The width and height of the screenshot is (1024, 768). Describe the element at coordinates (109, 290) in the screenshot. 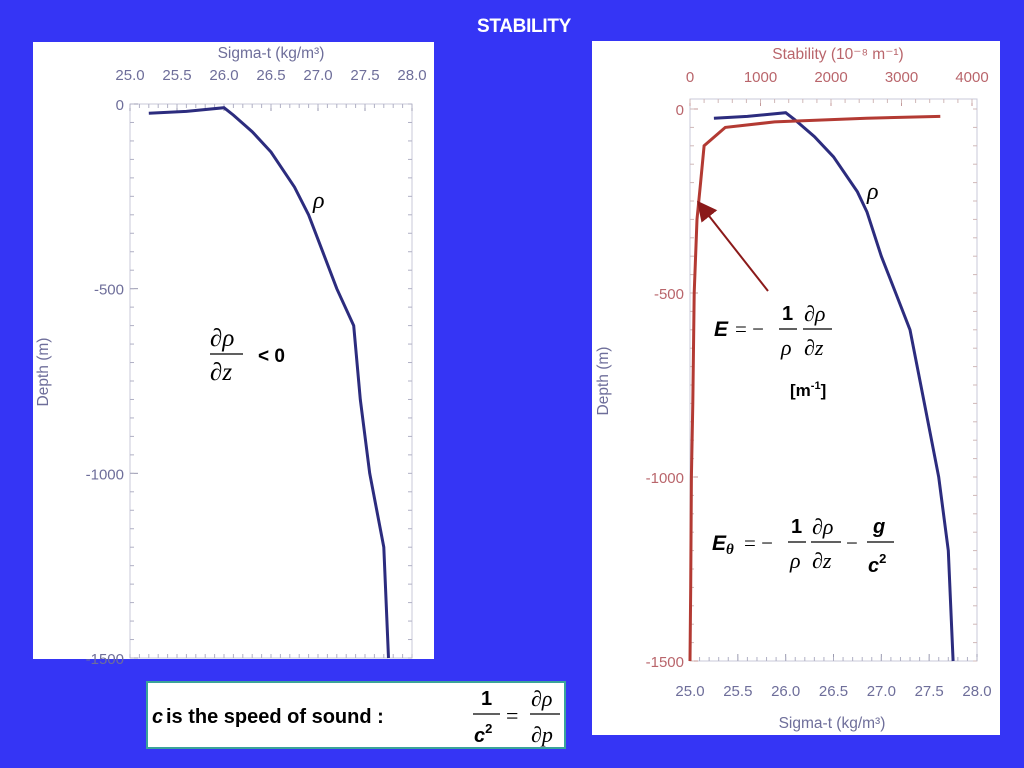

I see `left-depth-tick-label: -500` at that location.